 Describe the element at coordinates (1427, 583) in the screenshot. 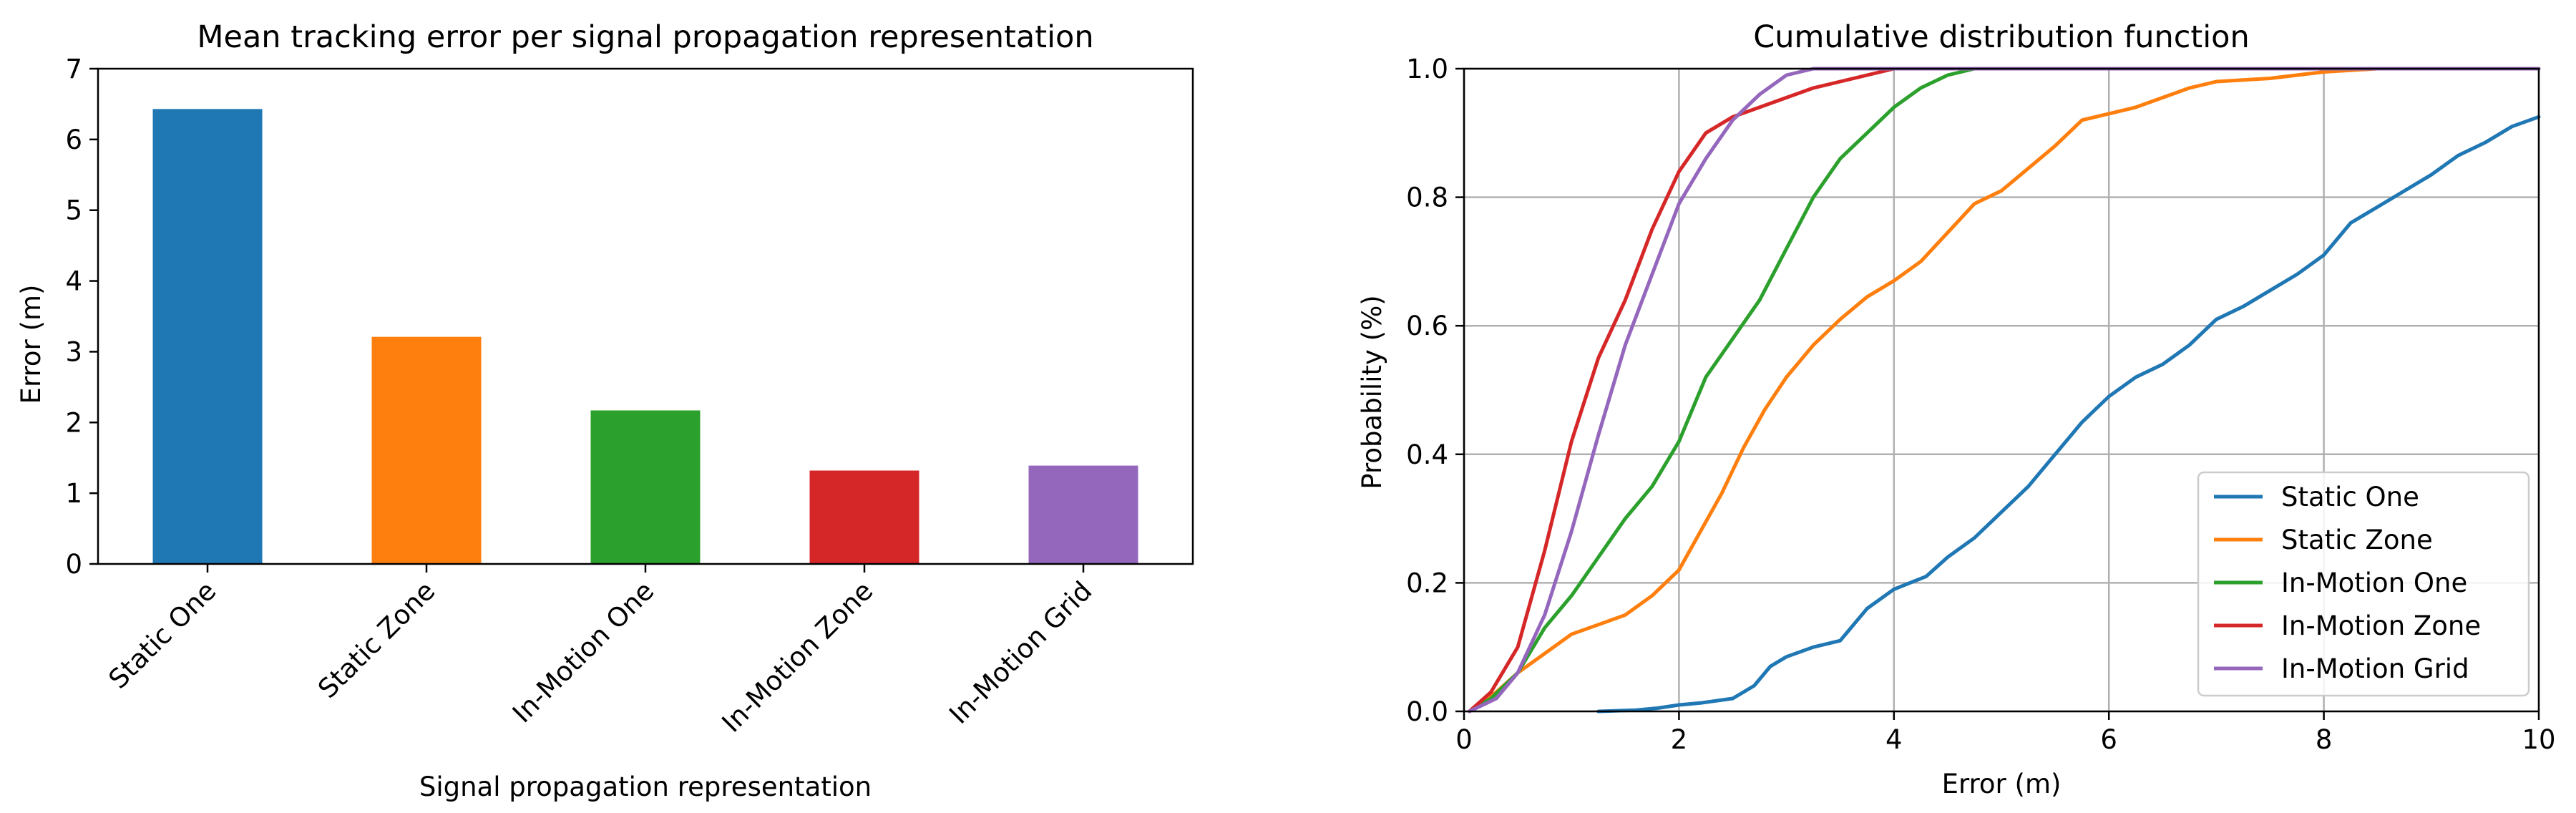

I see `y-tick-label: 0.2` at that location.